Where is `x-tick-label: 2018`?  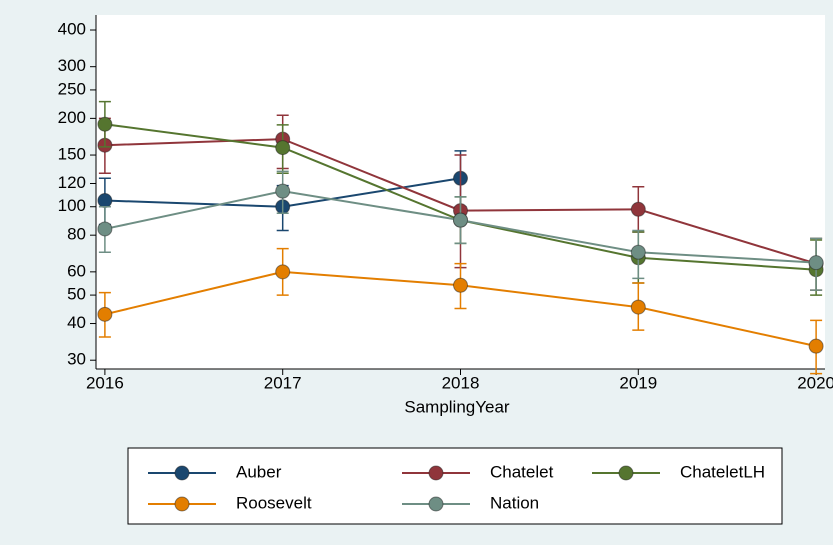 x-tick-label: 2018 is located at coordinates (461, 382).